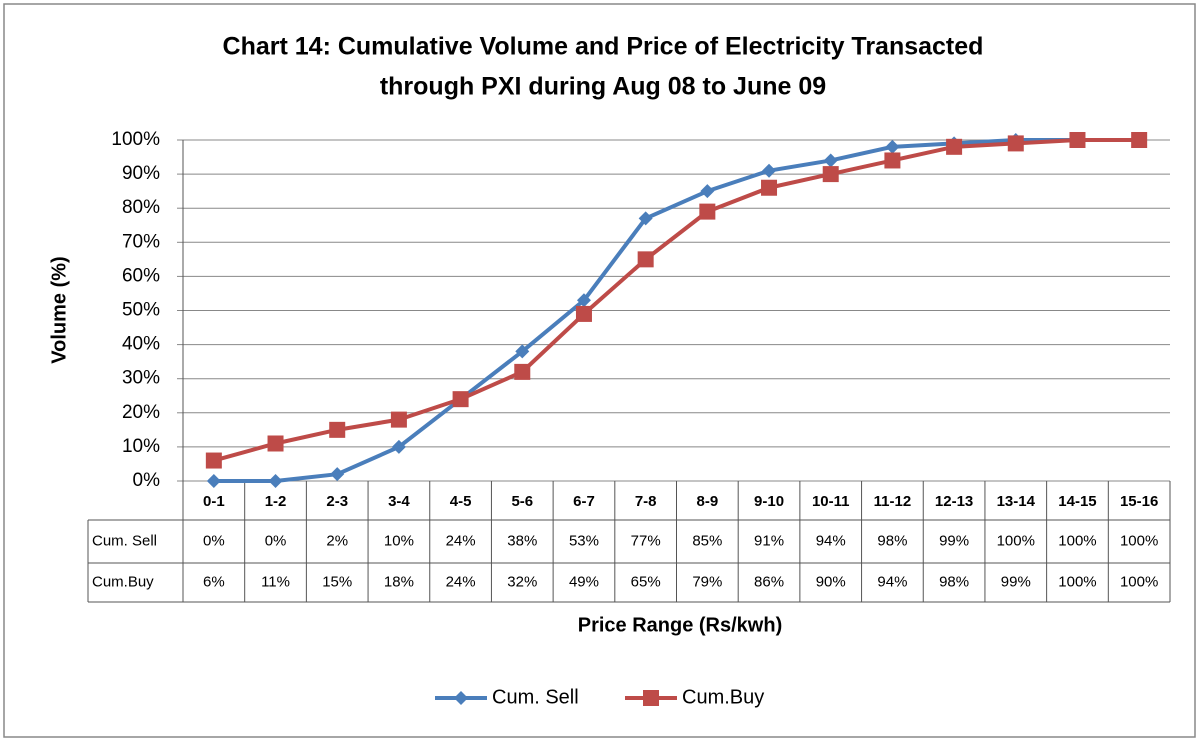 This screenshot has width=1199, height=738. What do you see at coordinates (399, 581) in the screenshot?
I see `data-label: 18%` at bounding box center [399, 581].